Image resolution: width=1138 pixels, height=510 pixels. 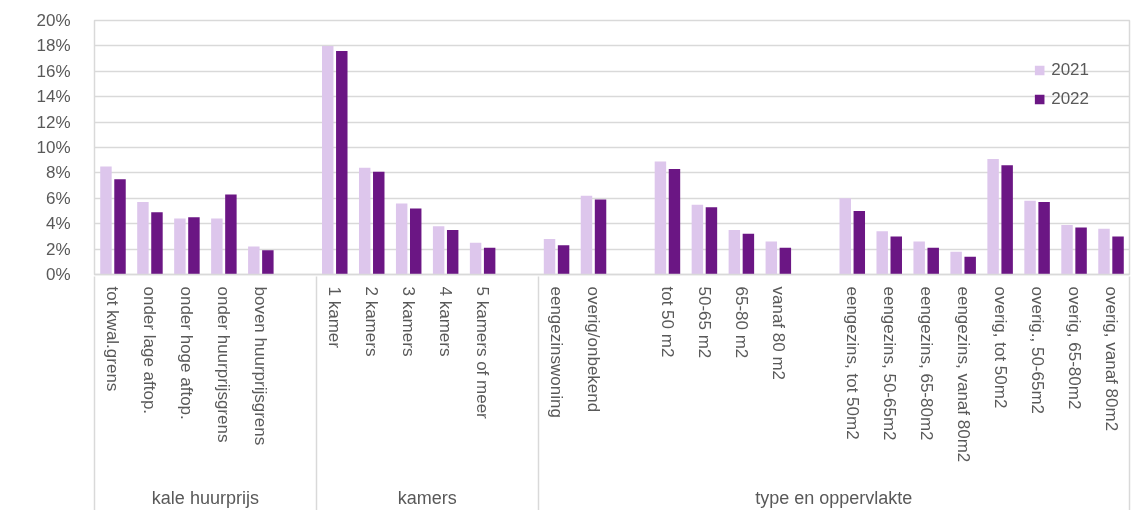 I want to click on y-tick-label: 4%, so click(x=58, y=224).